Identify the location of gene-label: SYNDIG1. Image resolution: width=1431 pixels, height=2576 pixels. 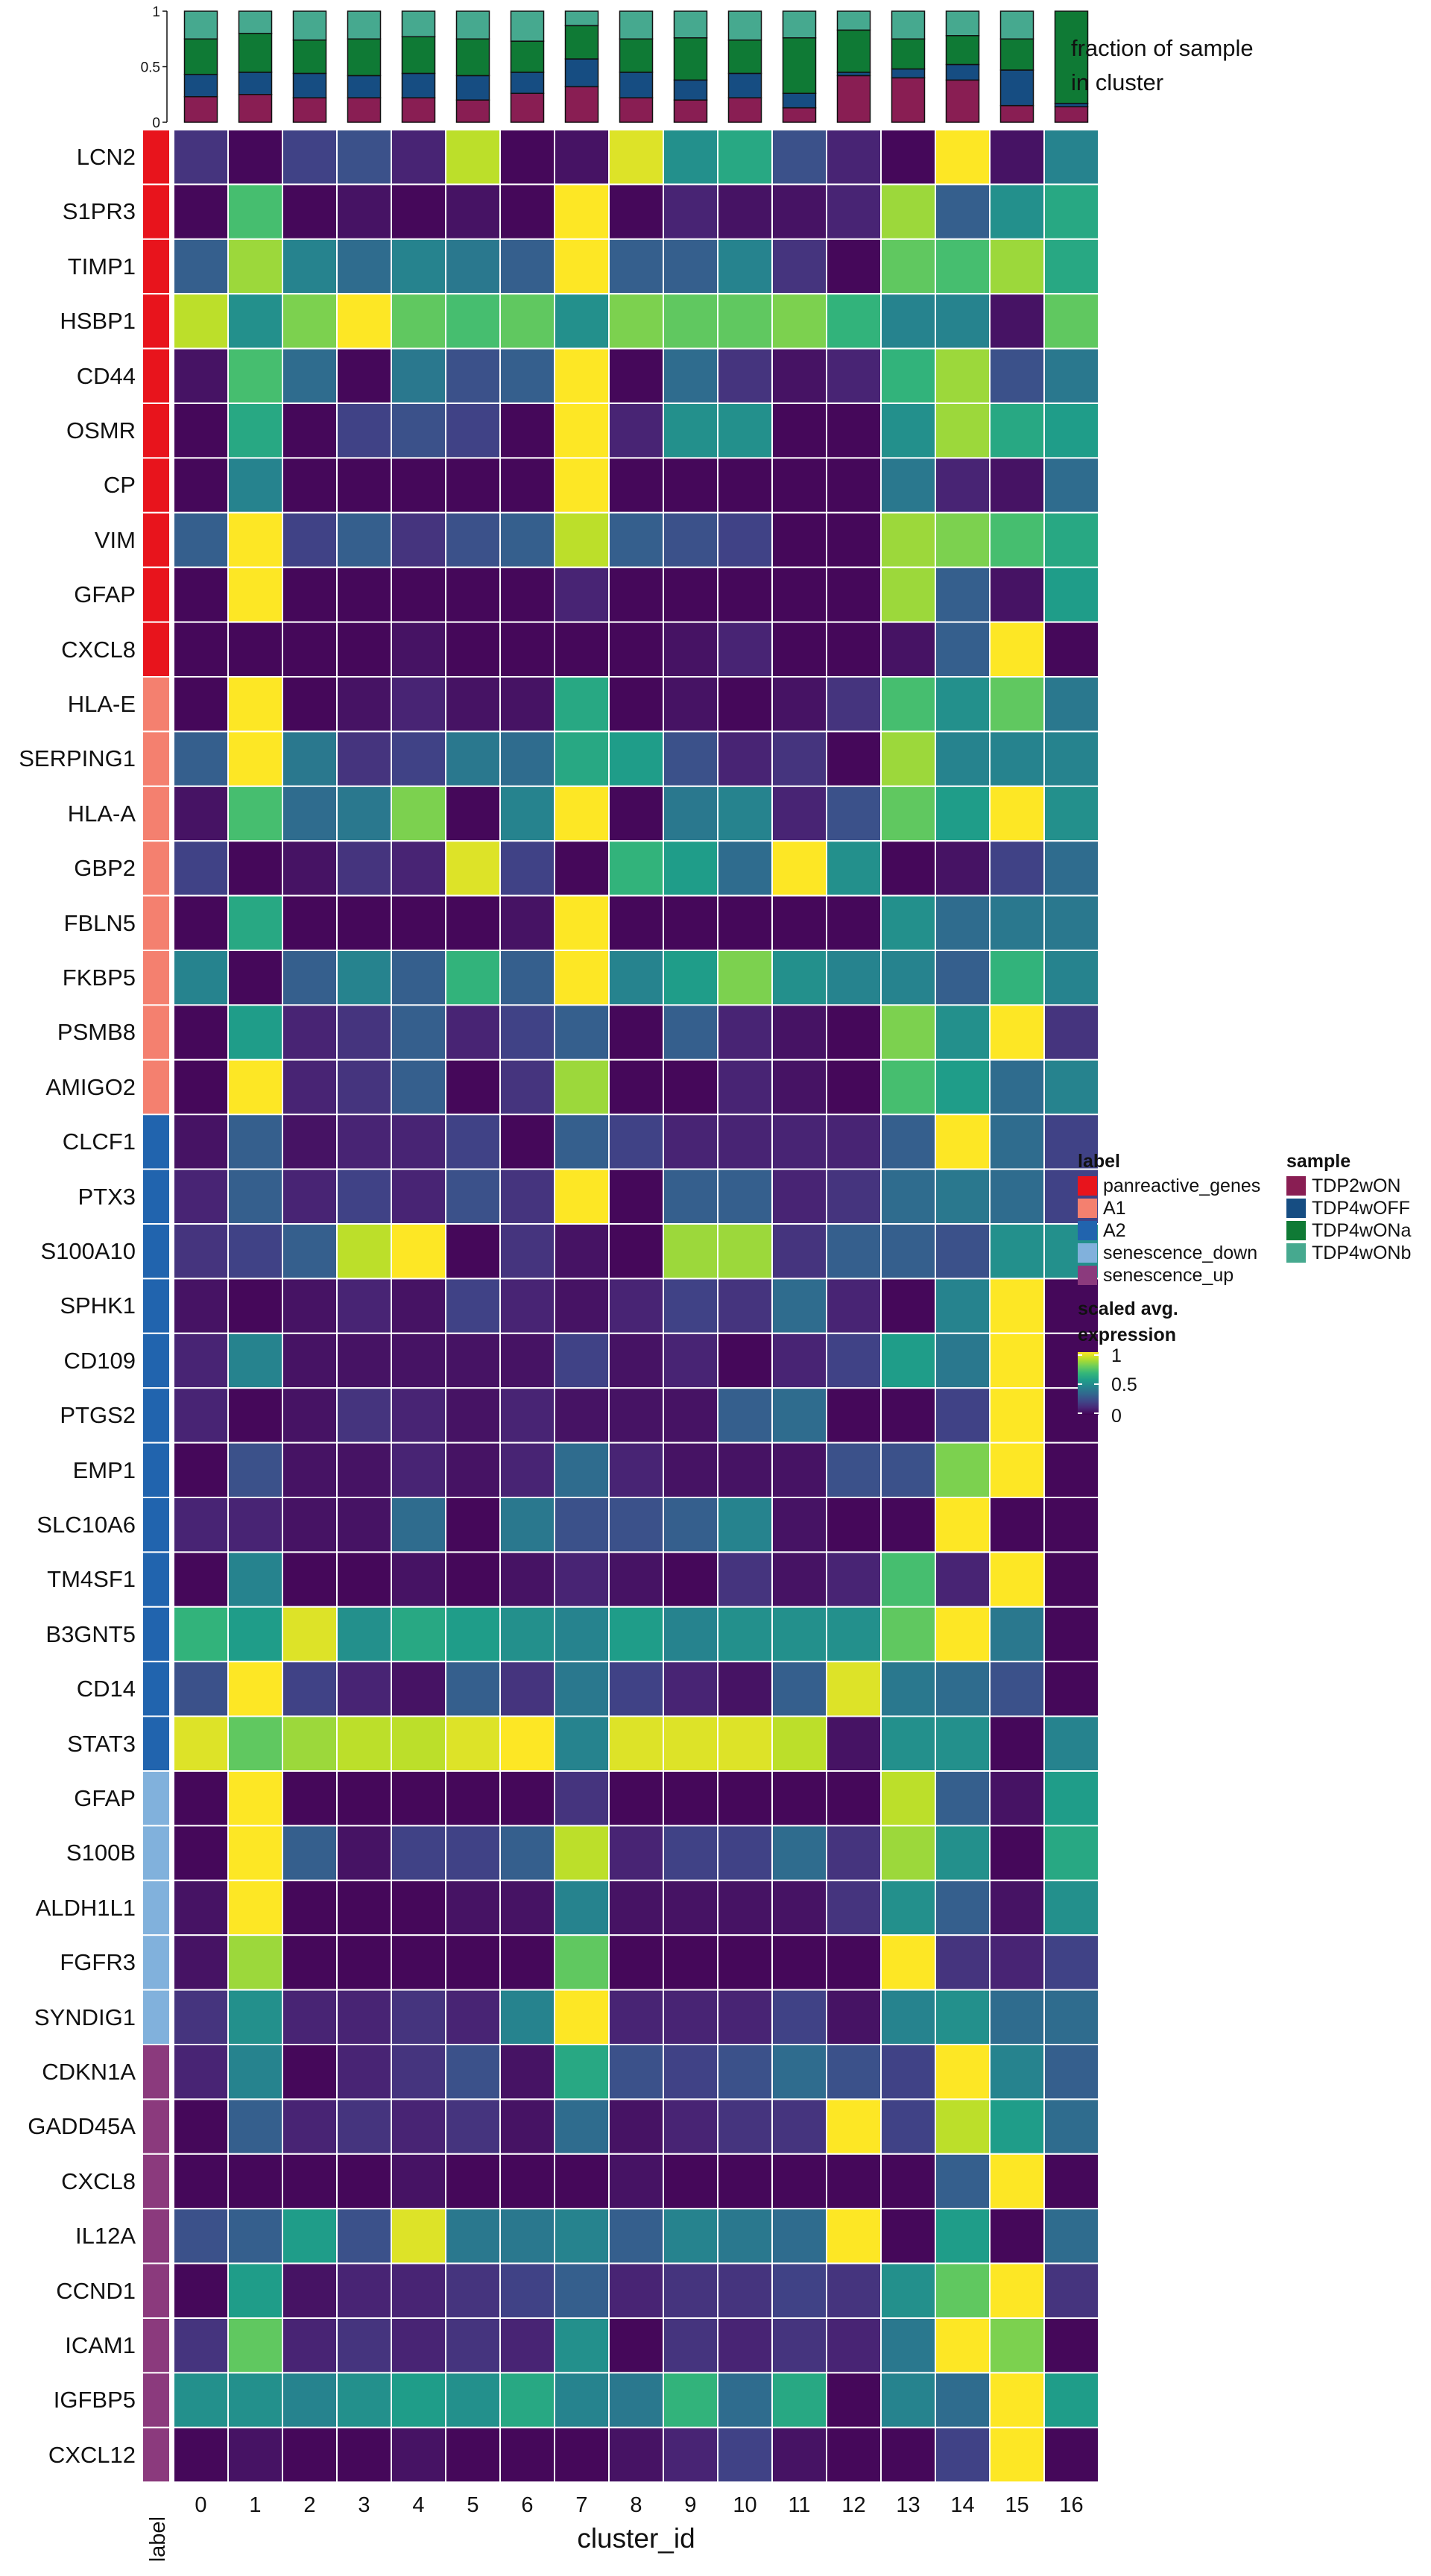
(85, 2017).